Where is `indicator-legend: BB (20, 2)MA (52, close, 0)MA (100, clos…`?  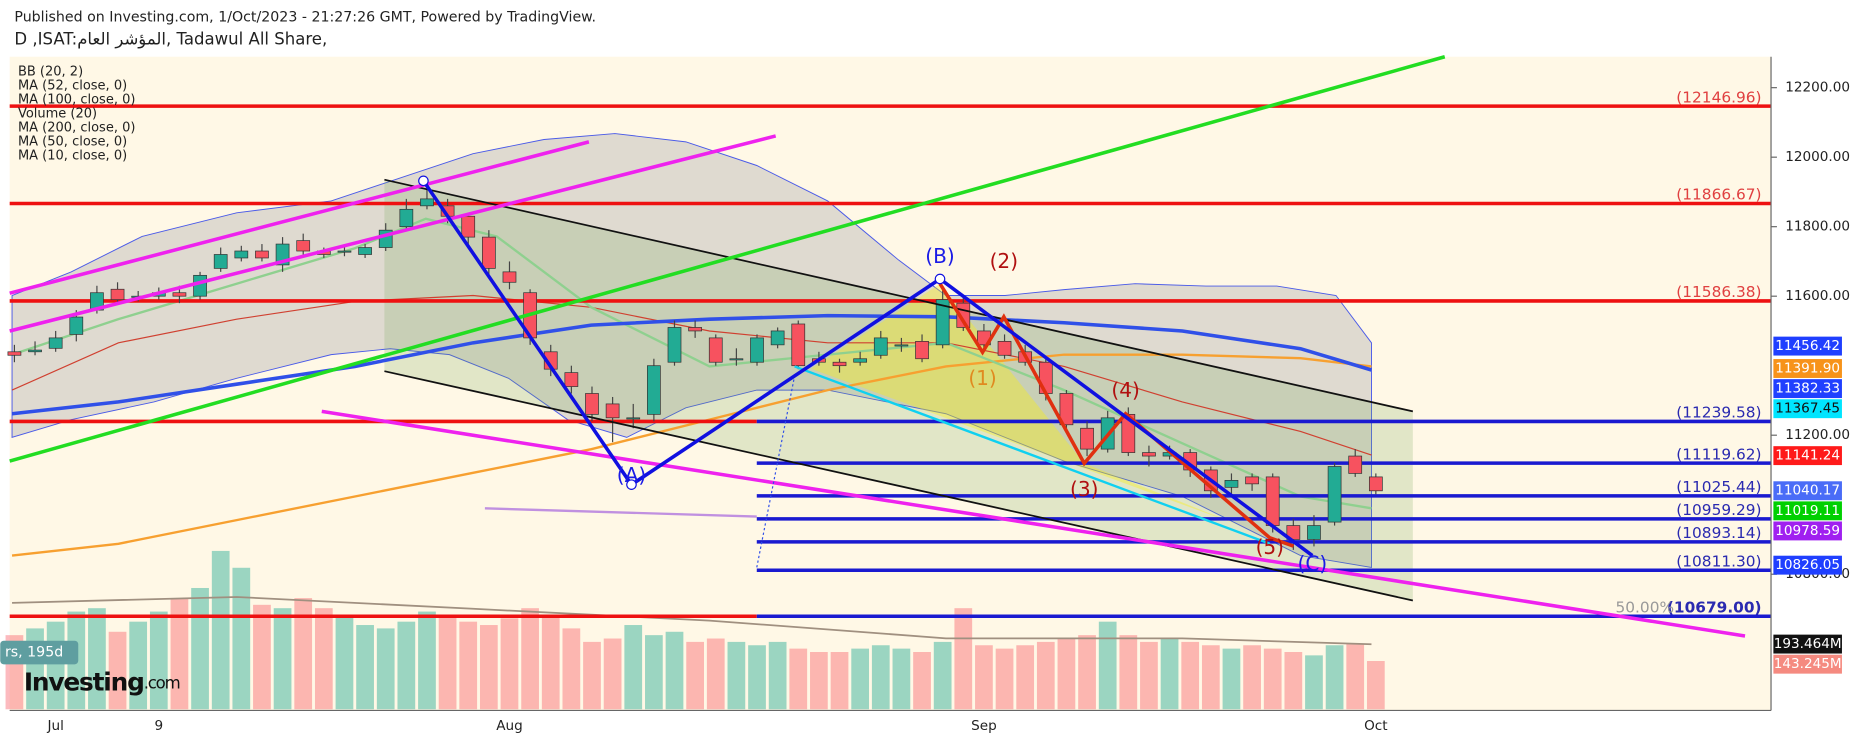
indicator-legend: BB (20, 2)MA (52, close, 0)MA (100, clos… is located at coordinates (76, 114).